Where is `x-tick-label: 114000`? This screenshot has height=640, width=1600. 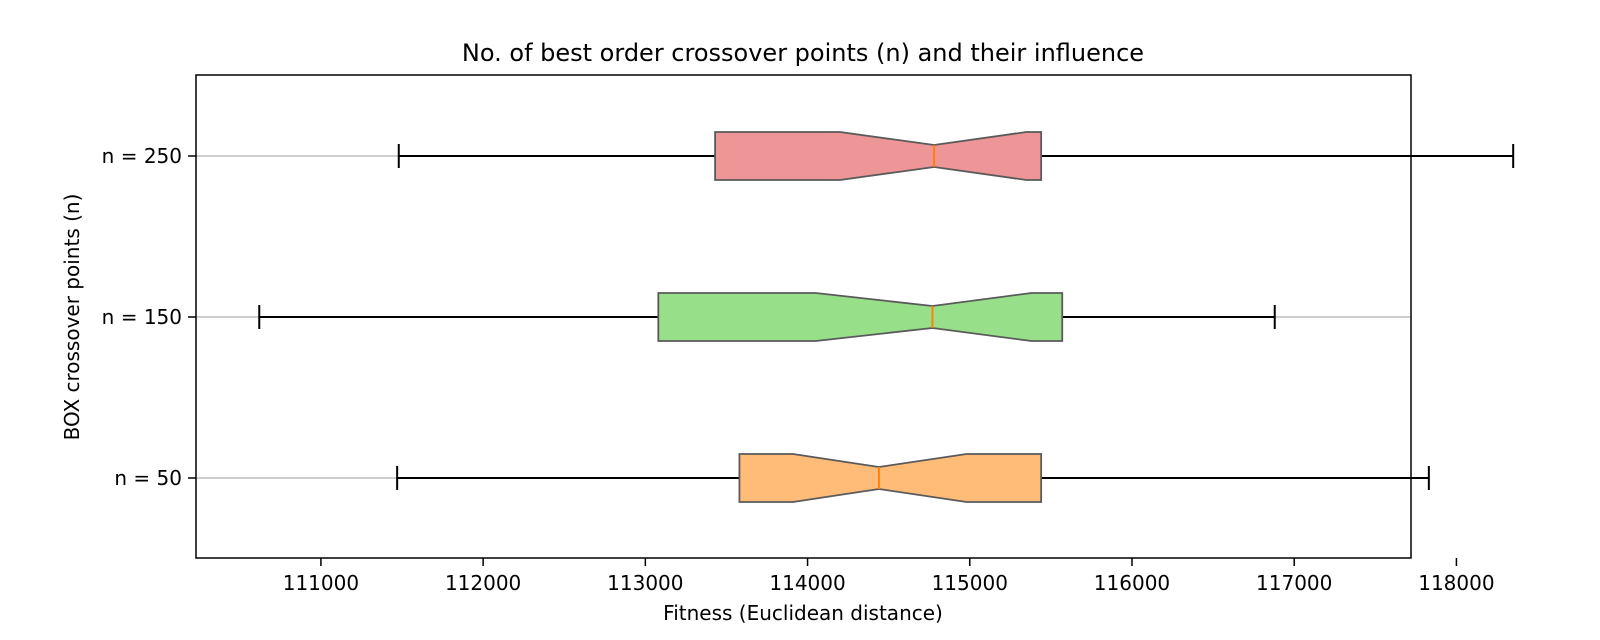 x-tick-label: 114000 is located at coordinates (807, 583).